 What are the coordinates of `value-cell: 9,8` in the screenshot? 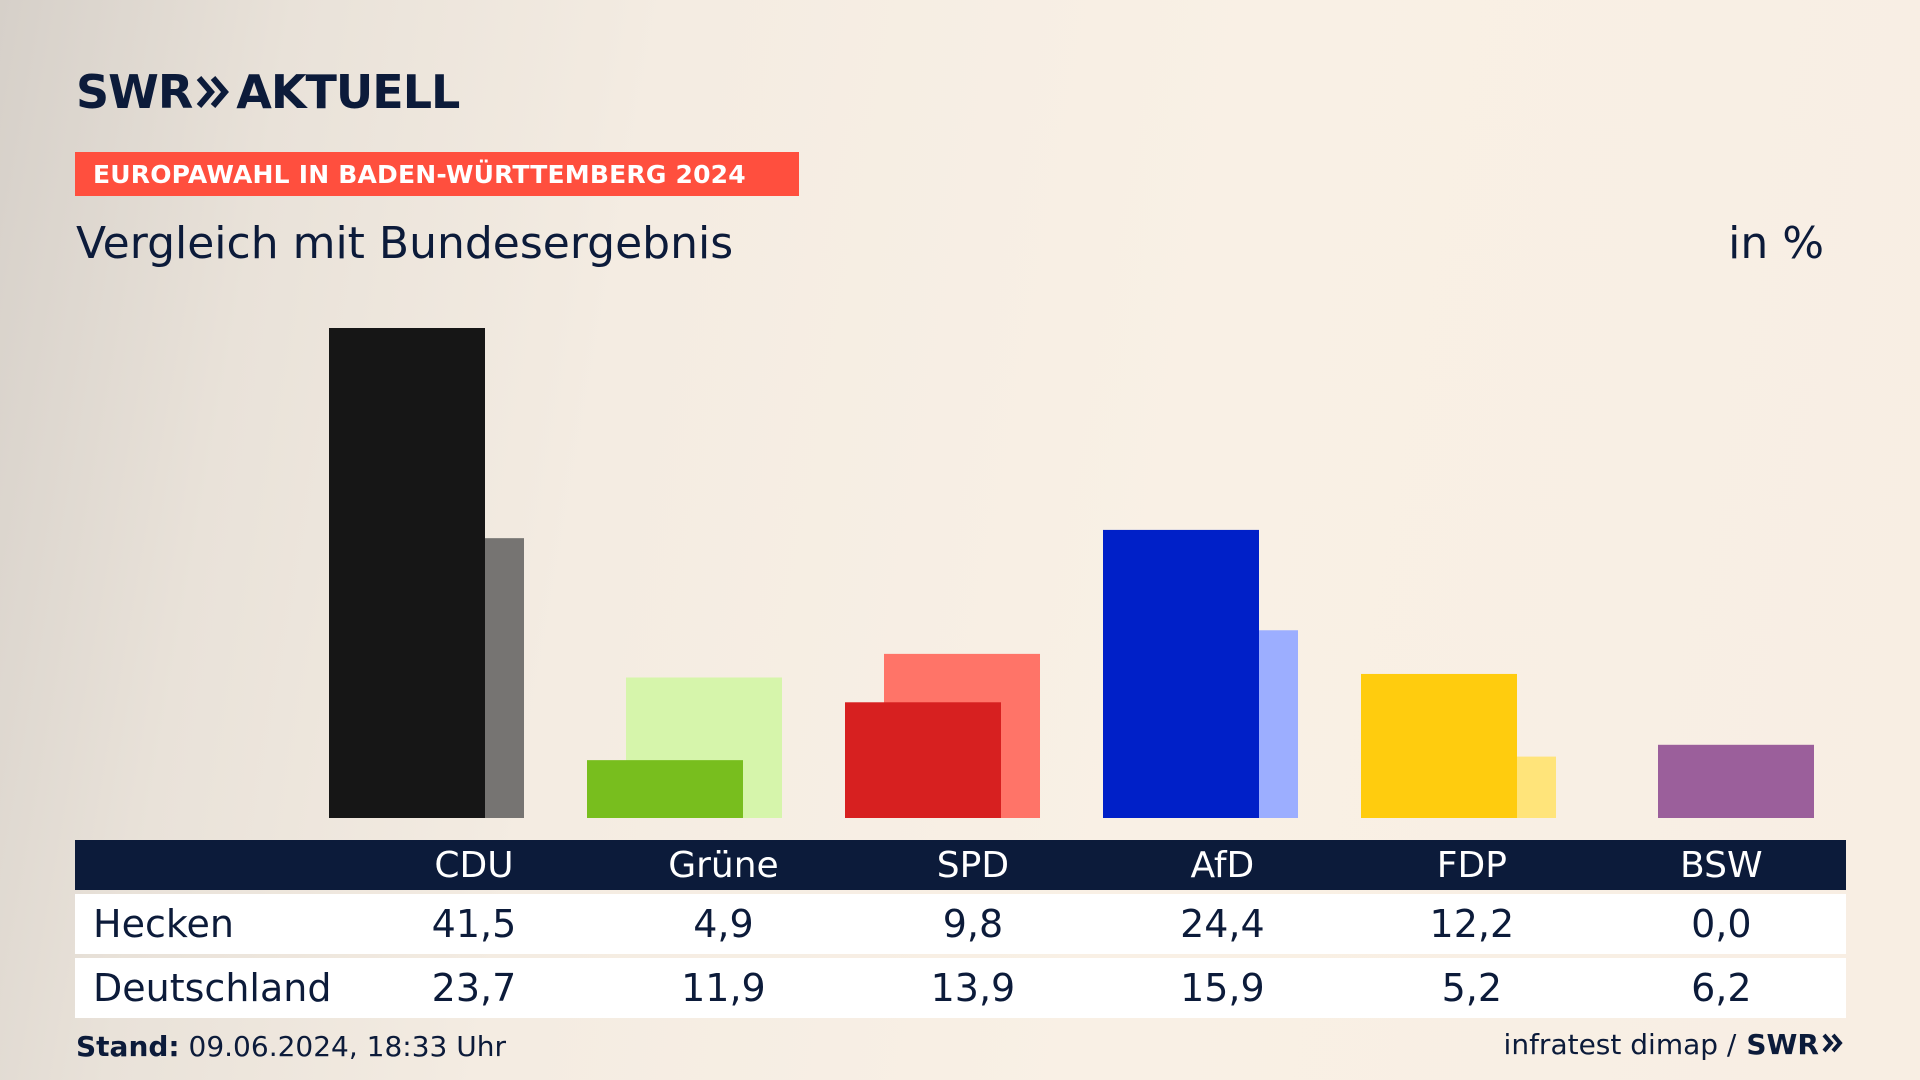 It's located at (973, 924).